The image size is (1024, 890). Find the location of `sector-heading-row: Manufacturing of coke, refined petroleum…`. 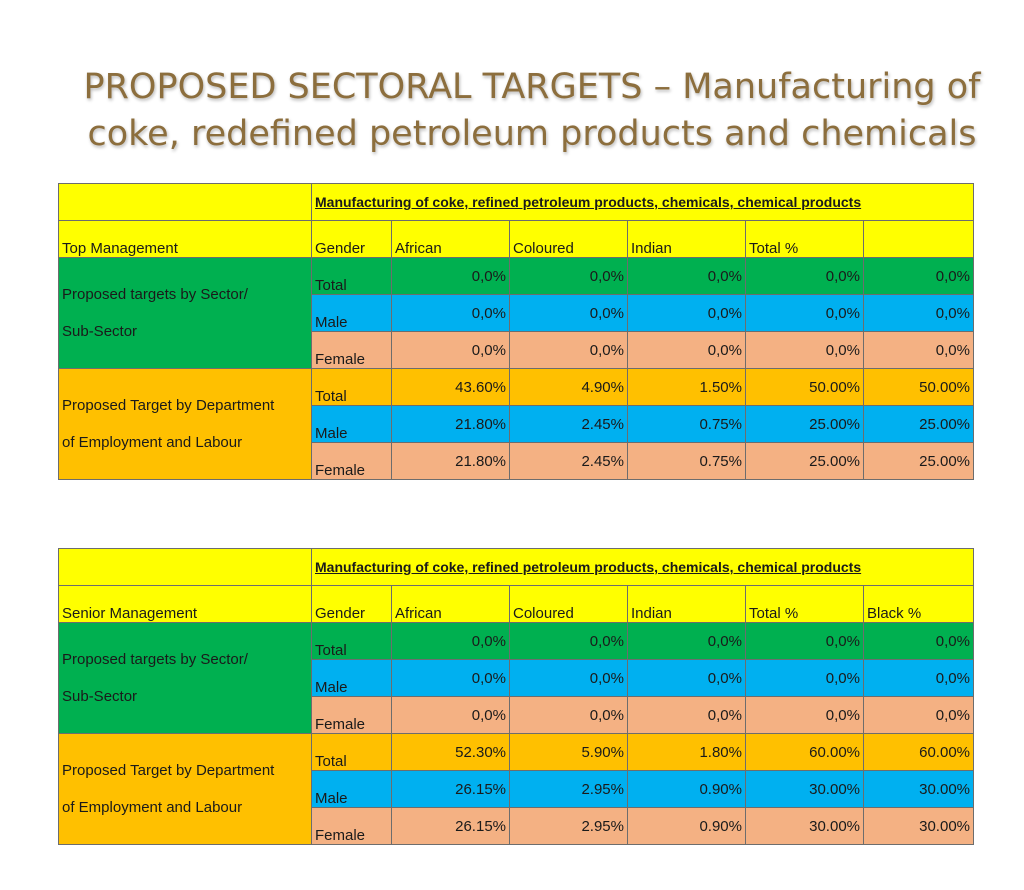

sector-heading-row: Manufacturing of coke, refined petroleum… is located at coordinates (516, 202).